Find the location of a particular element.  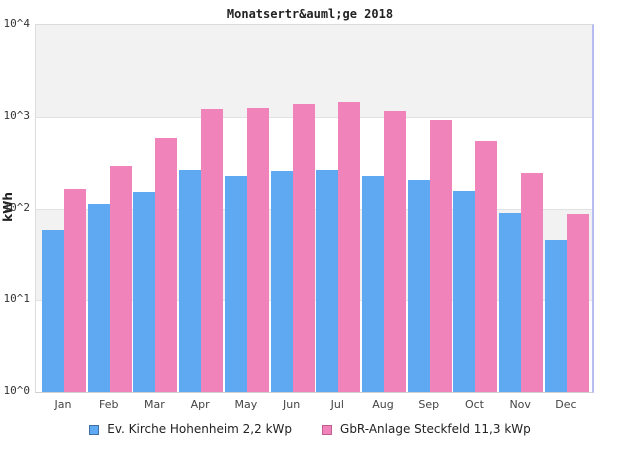

legend-item-series2: GbR-Anlage Steckfeld 11,3 kWp is located at coordinates (426, 429).